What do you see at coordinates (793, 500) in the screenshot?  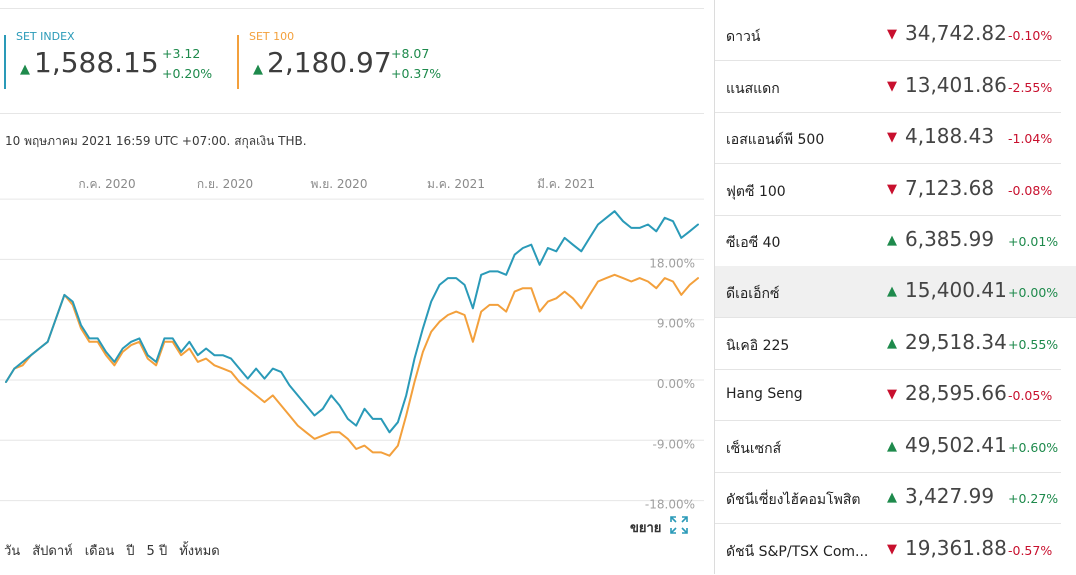 I see `market-name: ดัชนีเซี่ยงไฮ้คอมโพสิต` at bounding box center [793, 500].